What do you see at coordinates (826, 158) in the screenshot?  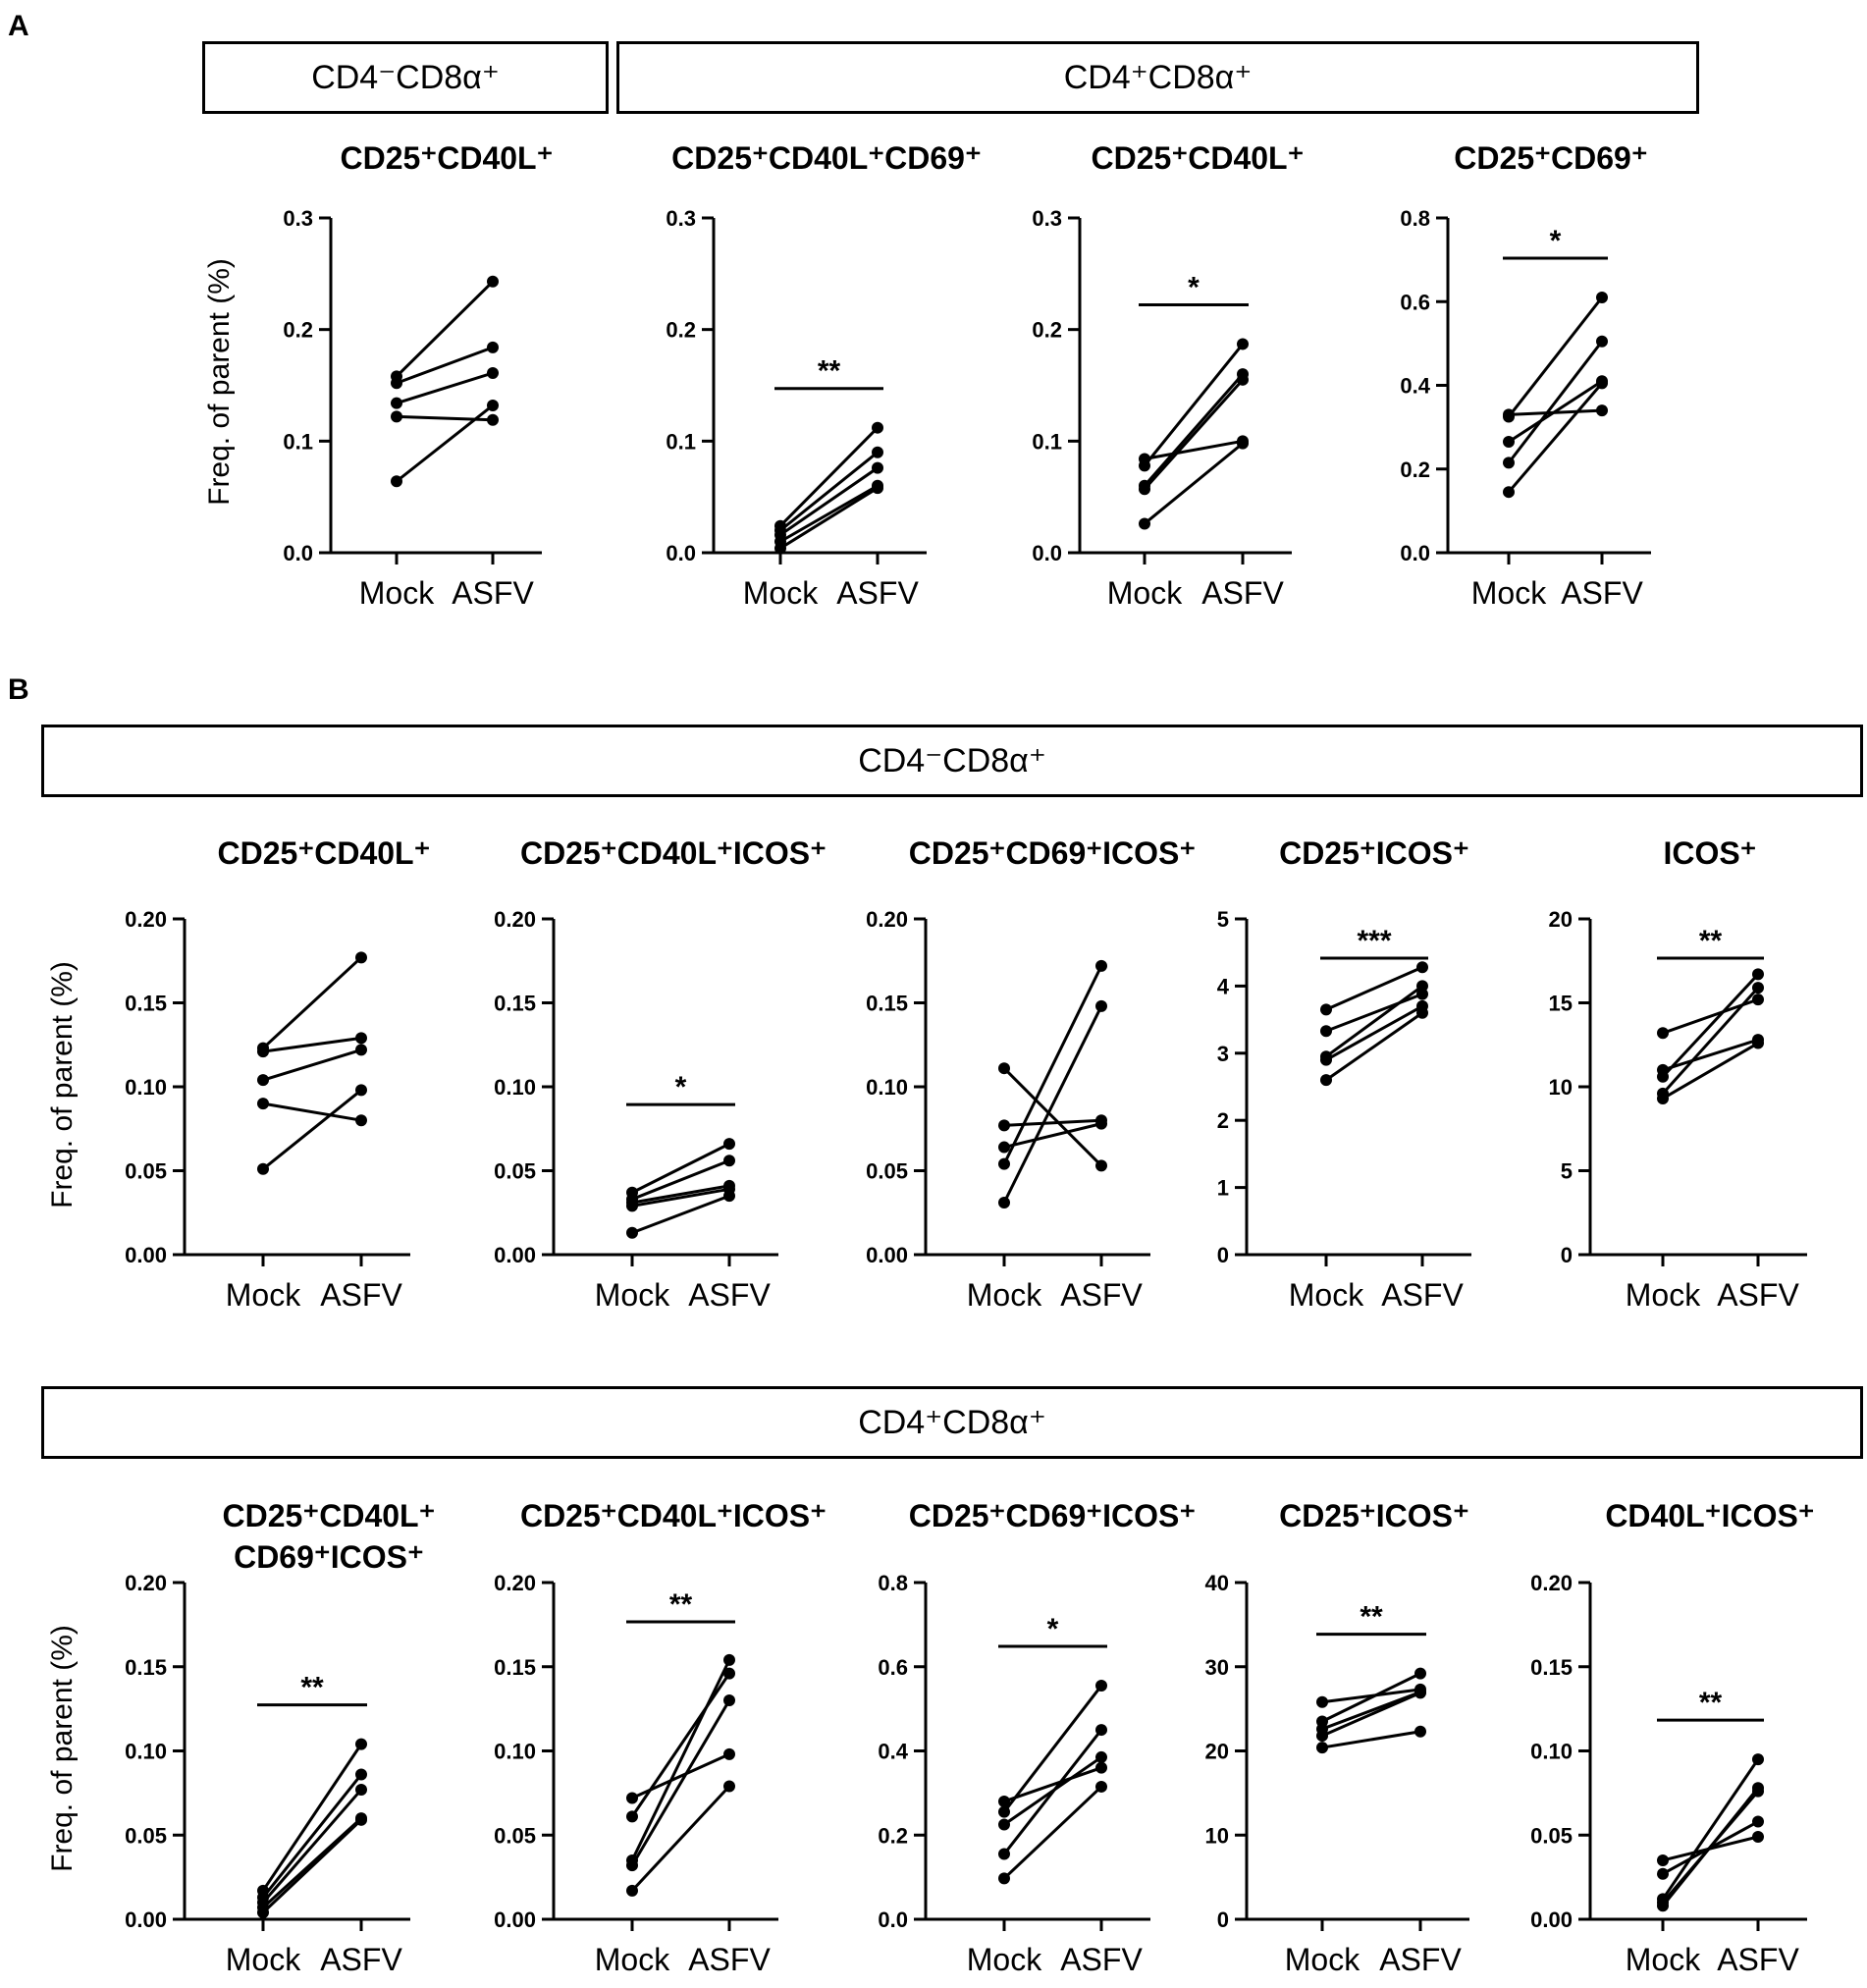 I see `chart-title: CD25⁺CD40L⁺CD69⁺` at bounding box center [826, 158].